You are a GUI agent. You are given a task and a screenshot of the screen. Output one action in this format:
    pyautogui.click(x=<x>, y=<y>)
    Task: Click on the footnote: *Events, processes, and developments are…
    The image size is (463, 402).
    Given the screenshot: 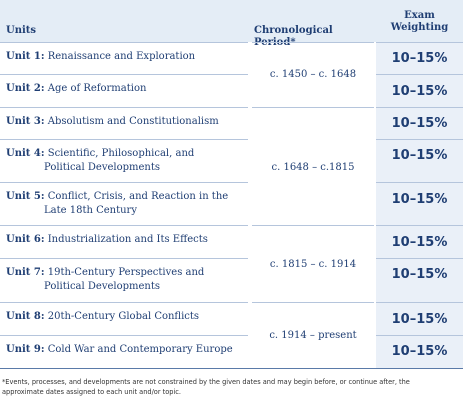 What is the action you would take?
    pyautogui.click(x=231, y=387)
    